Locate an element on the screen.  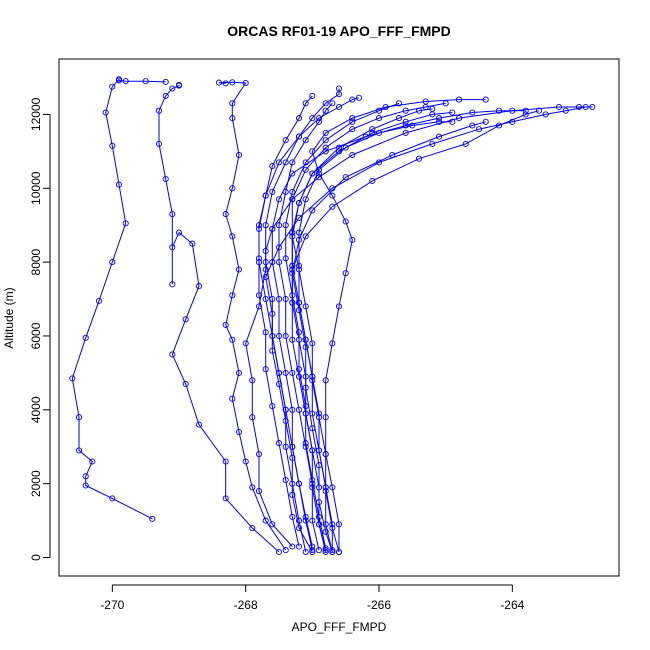
x-tick-label: -270 is located at coordinates (112, 605).